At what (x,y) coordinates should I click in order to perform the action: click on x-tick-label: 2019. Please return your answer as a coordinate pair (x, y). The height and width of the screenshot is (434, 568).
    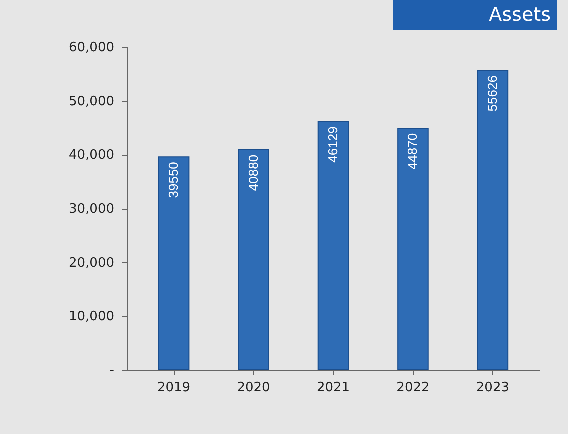
    Looking at the image, I should click on (174, 388).